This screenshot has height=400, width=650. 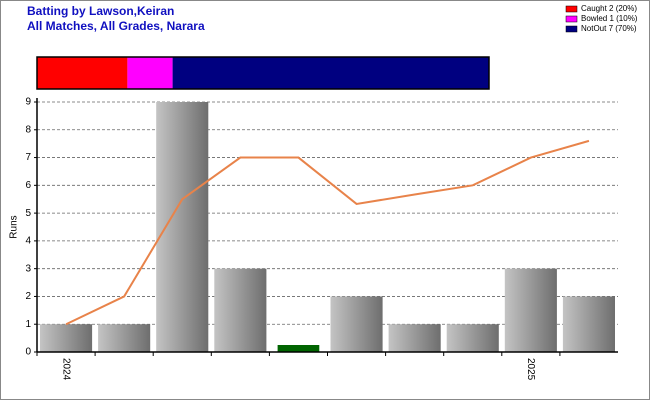 I want to click on chart-title: Batting by Lawson,Keiran, so click(x=100, y=11).